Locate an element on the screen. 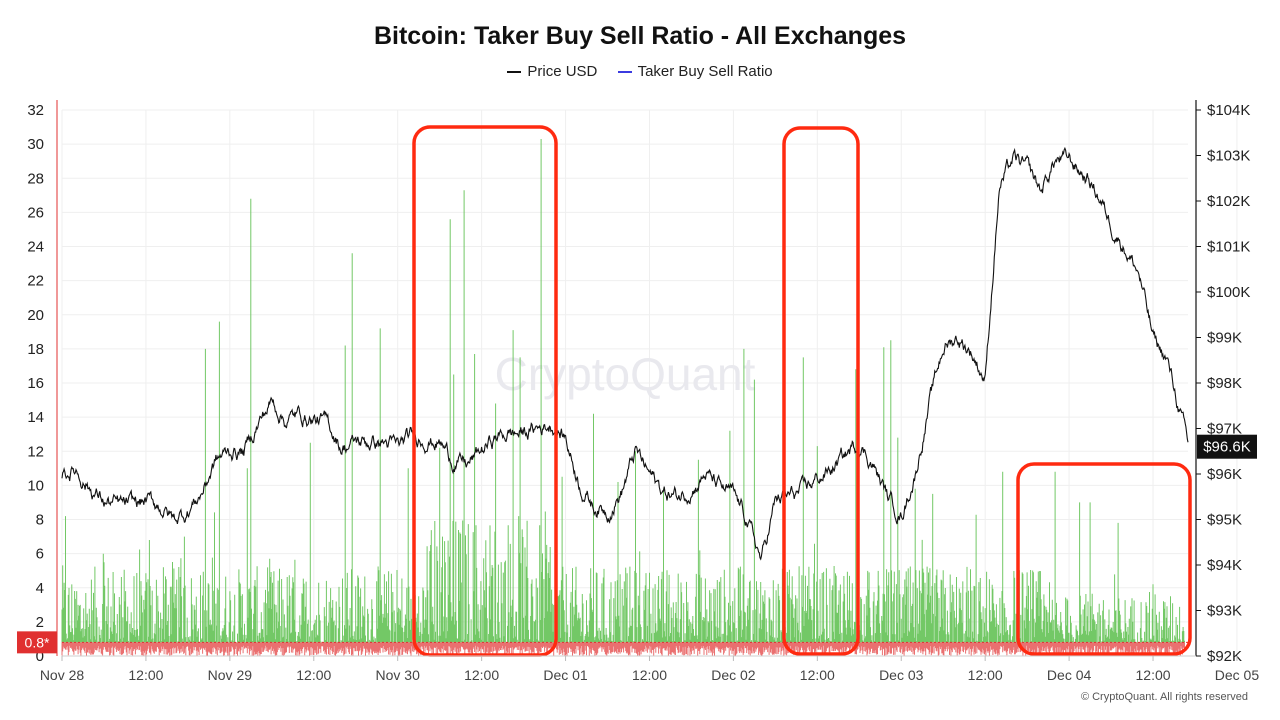  x-tick-label: Dec 05 is located at coordinates (1237, 675).